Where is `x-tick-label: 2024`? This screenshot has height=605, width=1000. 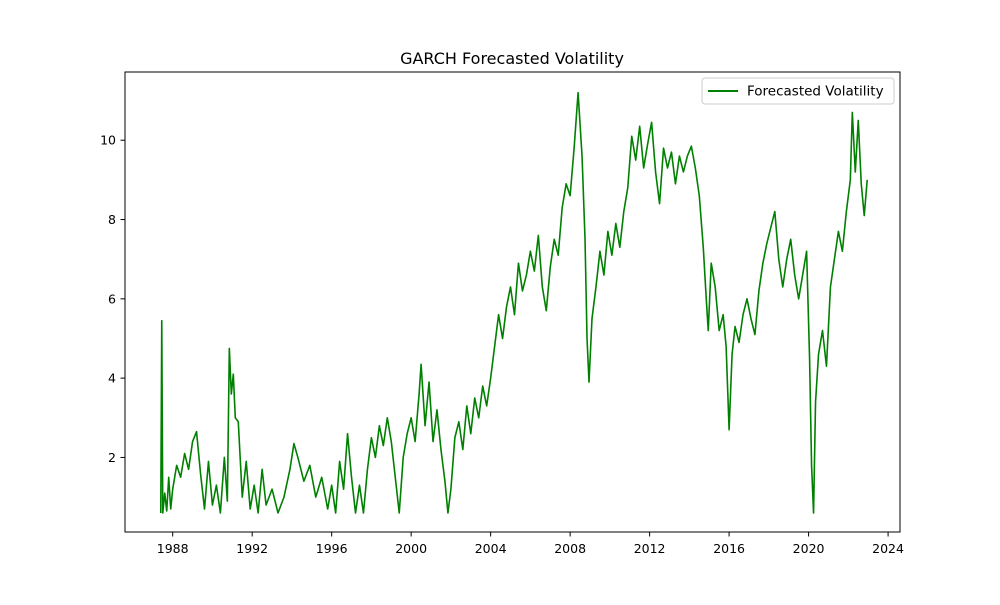 x-tick-label: 2024 is located at coordinates (888, 548).